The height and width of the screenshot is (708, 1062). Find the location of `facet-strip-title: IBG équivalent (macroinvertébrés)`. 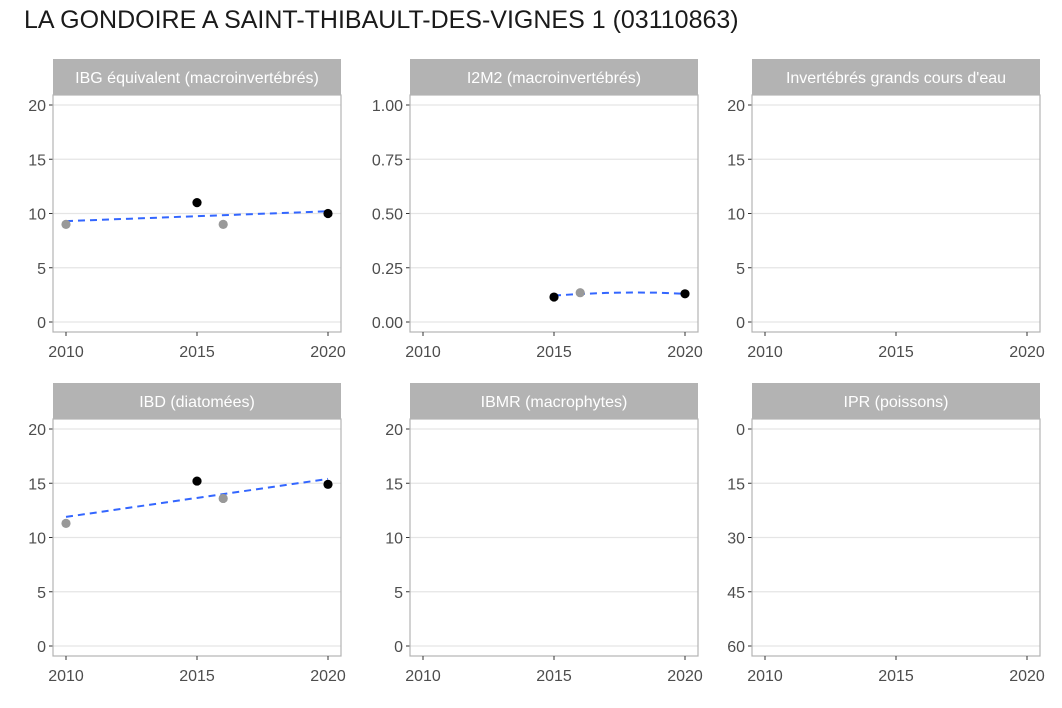

facet-strip-title: IBG équivalent (macroinvertébrés) is located at coordinates (197, 78).